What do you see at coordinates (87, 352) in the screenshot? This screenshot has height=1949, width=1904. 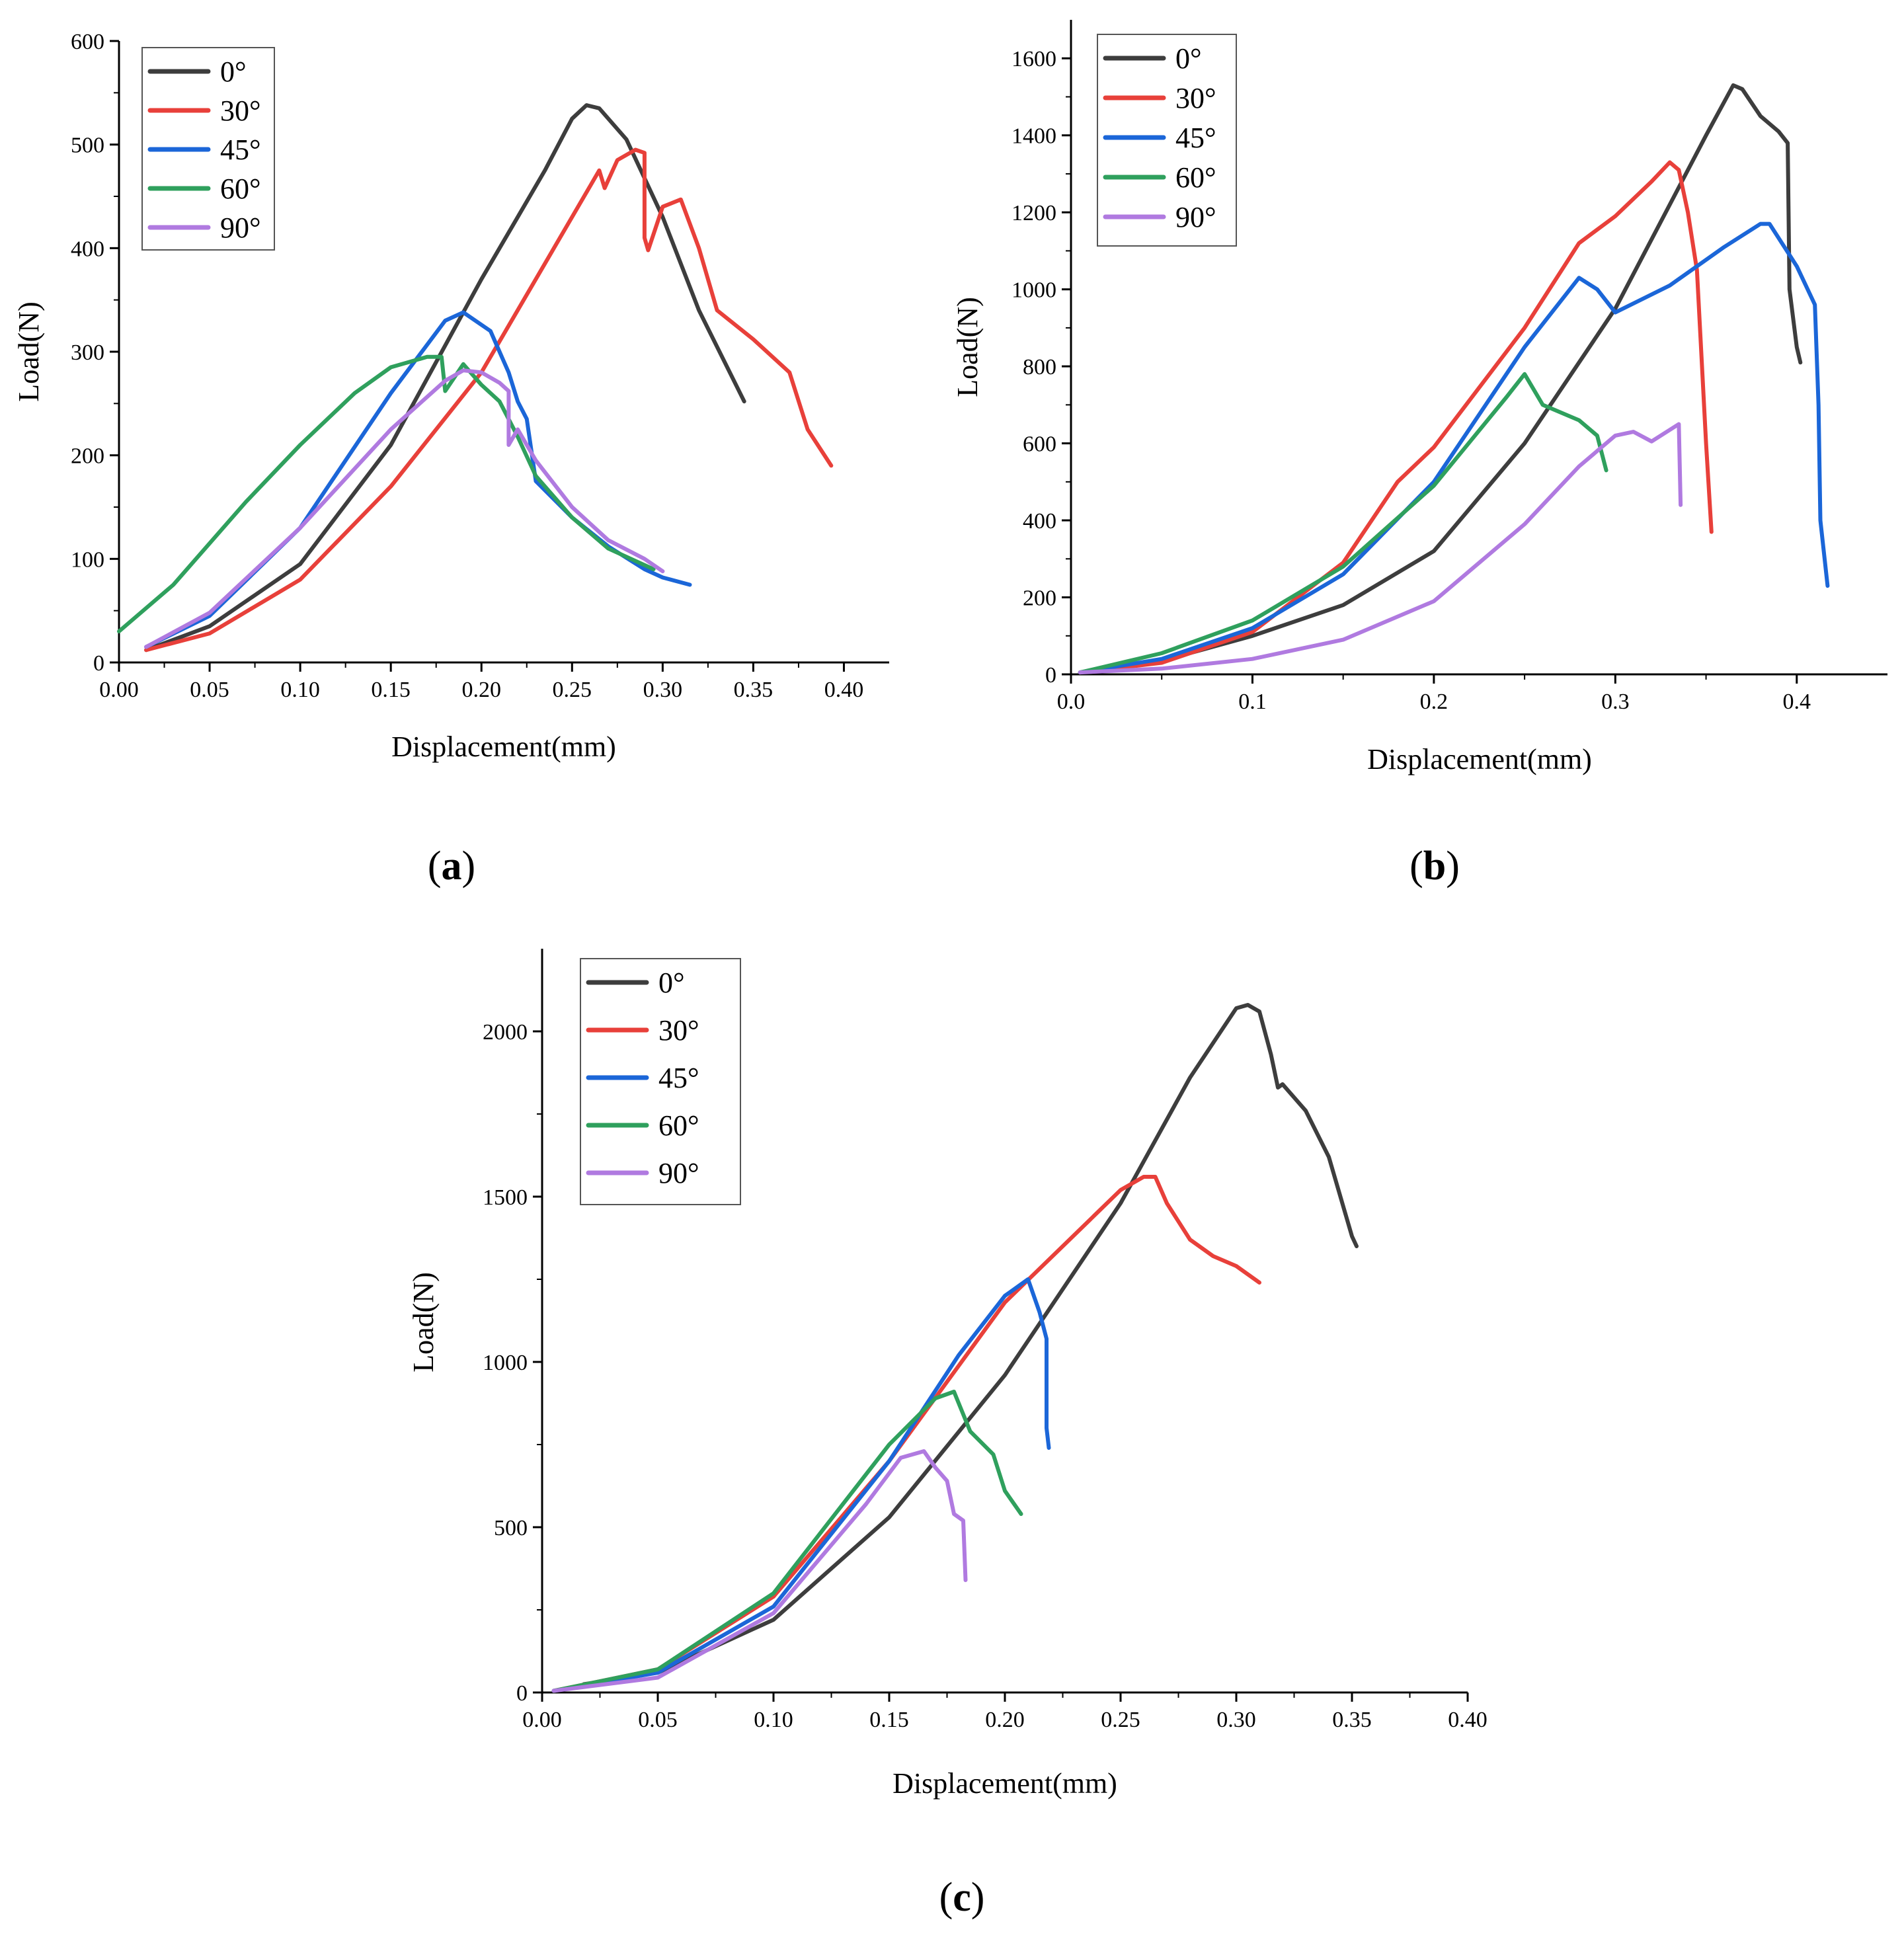 I see `y-tick-label: 300` at bounding box center [87, 352].